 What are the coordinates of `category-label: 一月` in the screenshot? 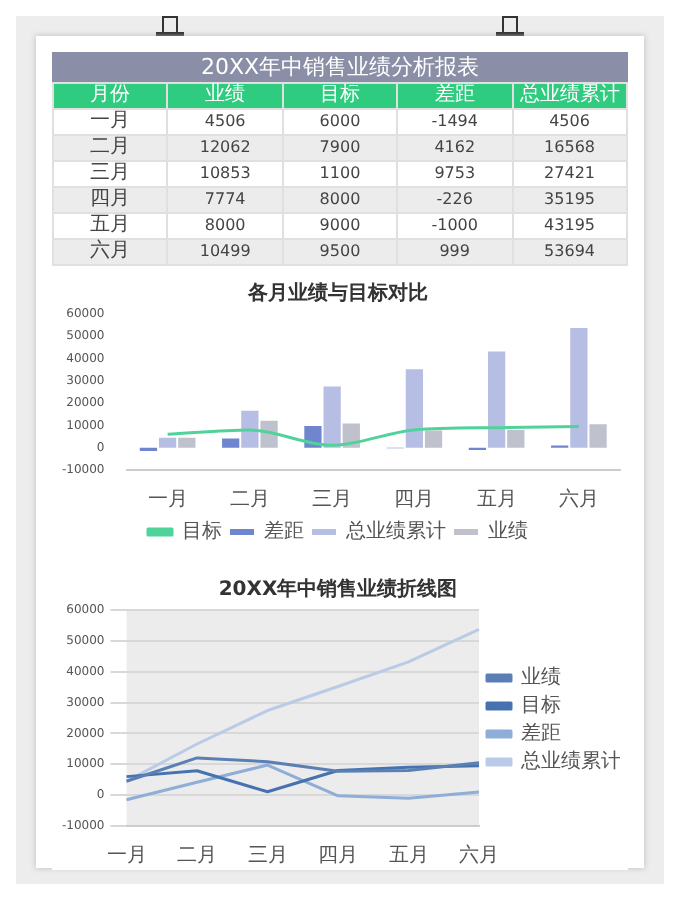 It's located at (110, 122).